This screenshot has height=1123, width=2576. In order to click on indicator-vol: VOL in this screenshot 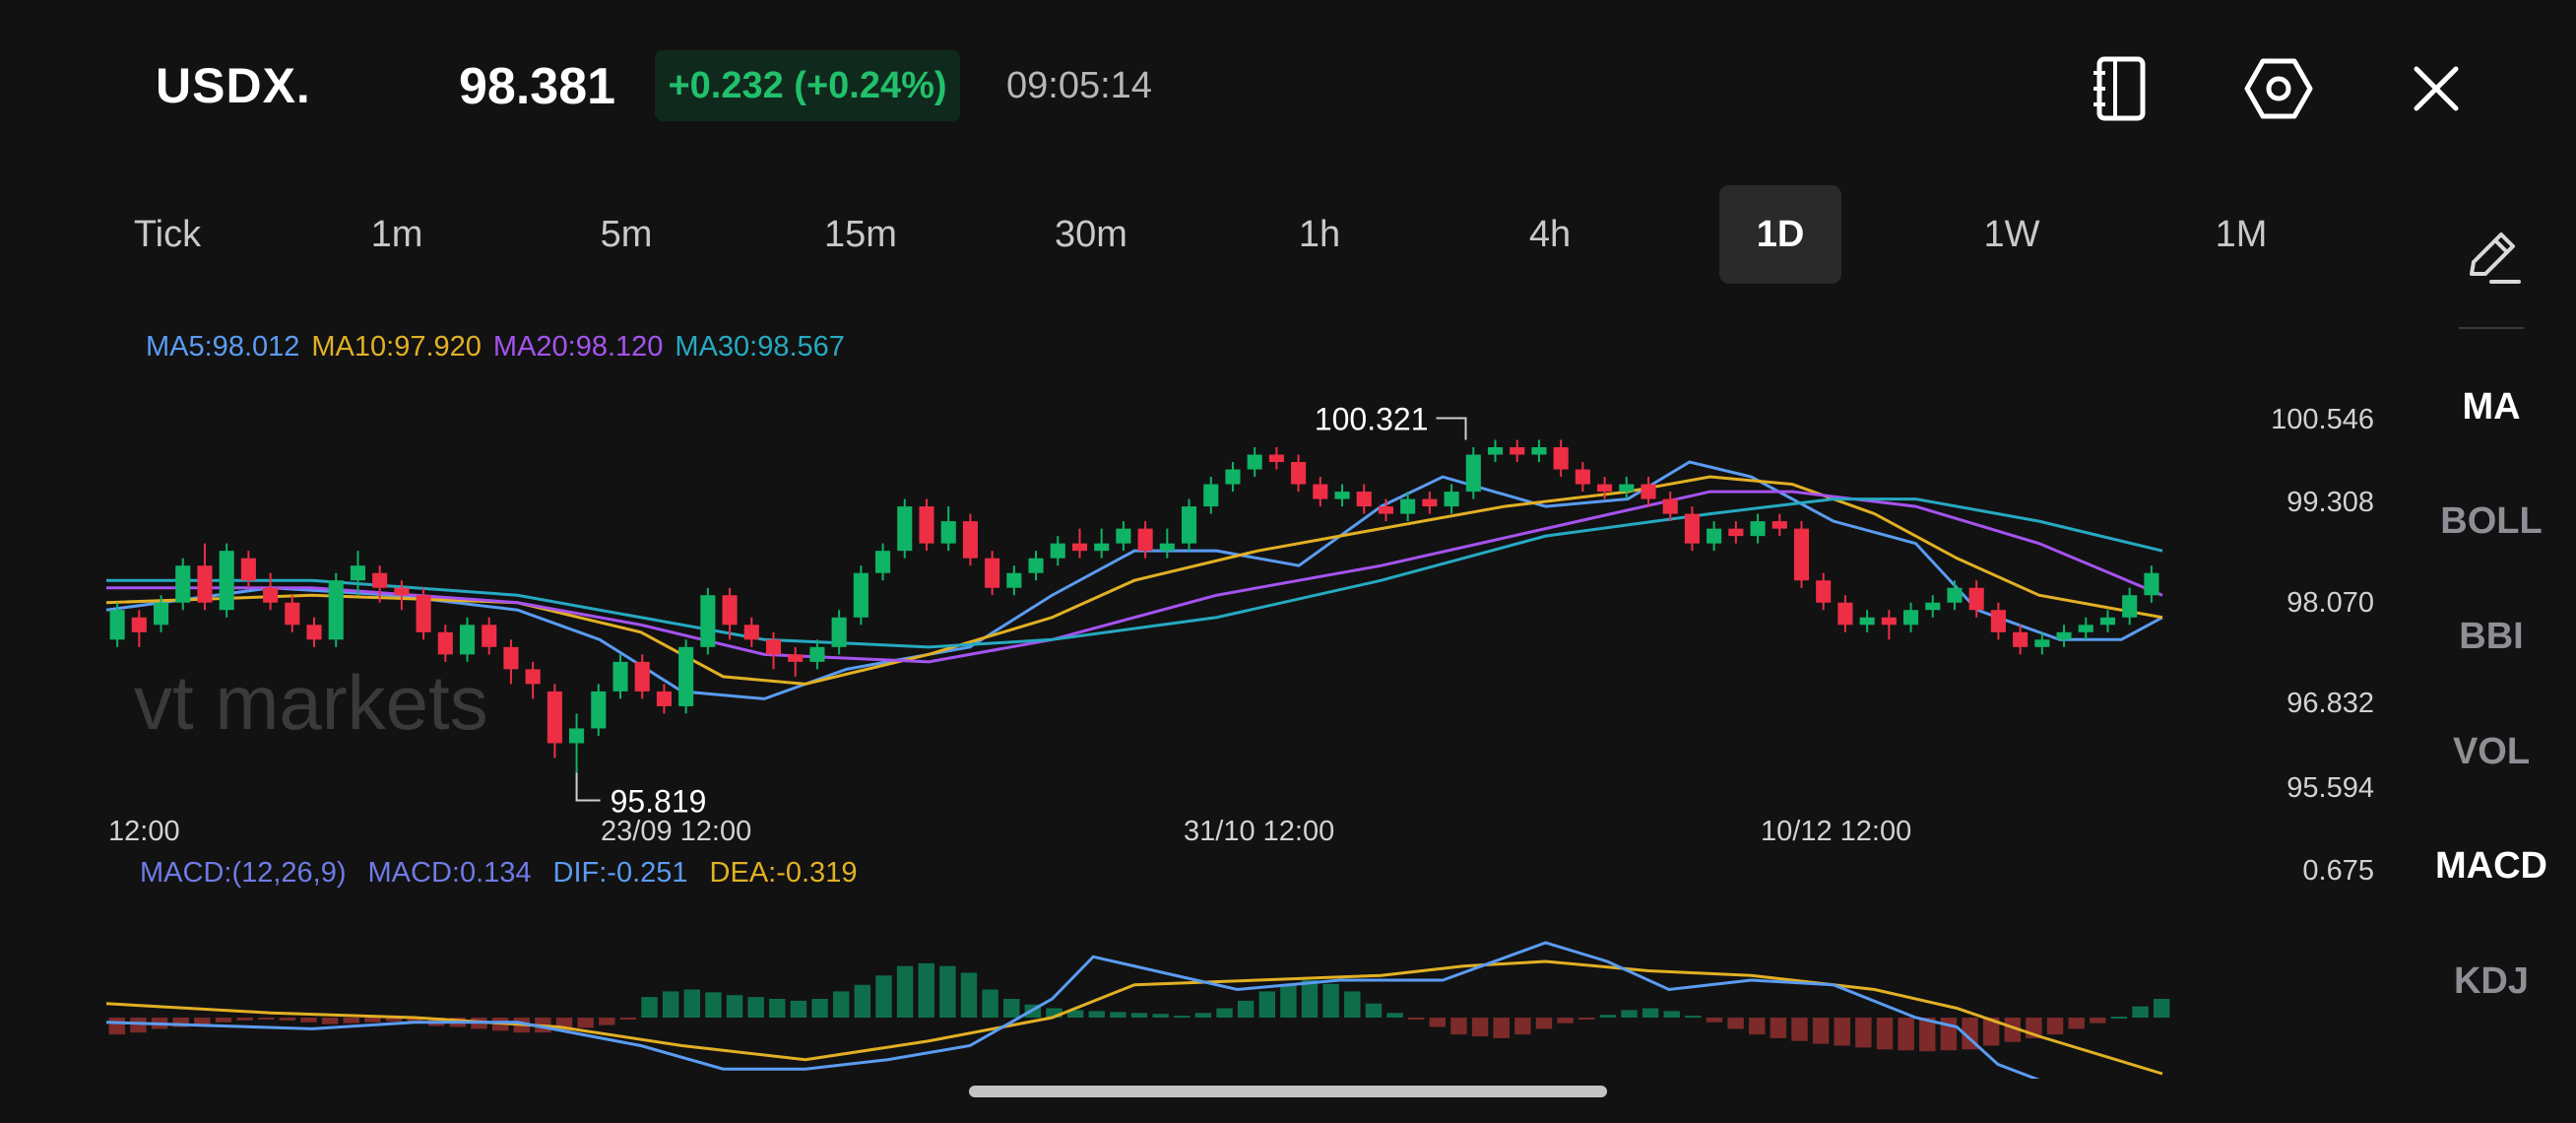, I will do `click(2491, 751)`.